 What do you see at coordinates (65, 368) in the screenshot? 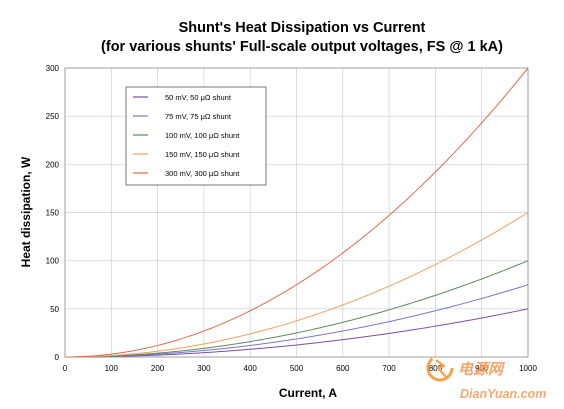
I see `x-tick-label: 0` at bounding box center [65, 368].